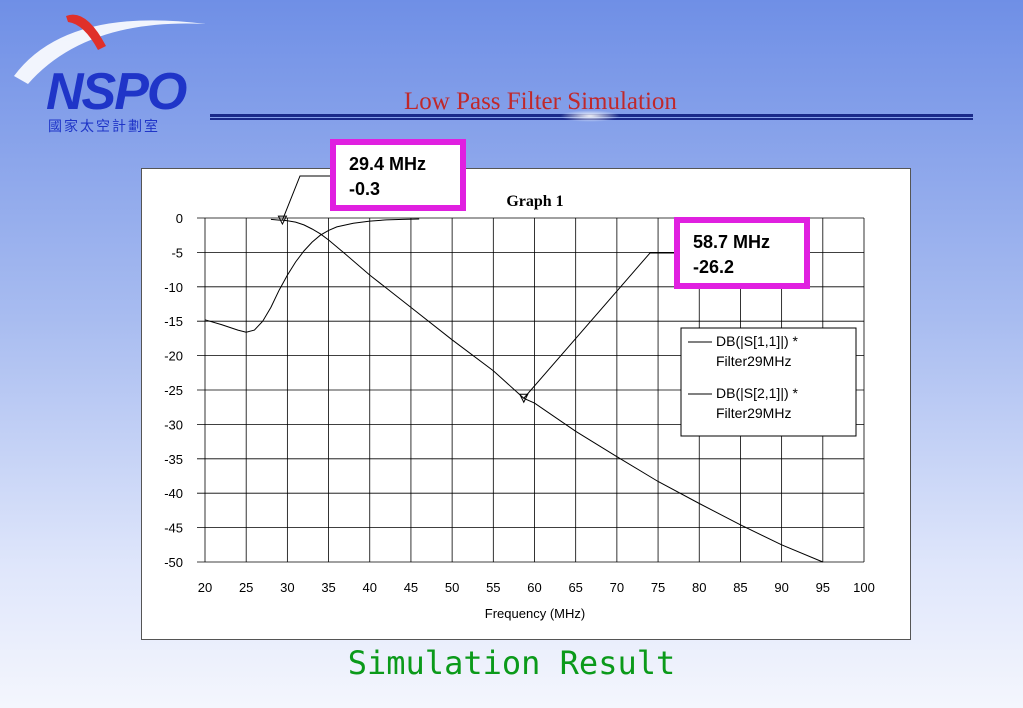 The image size is (1023, 708). Describe the element at coordinates (328, 587) in the screenshot. I see `x-tick-label: 35` at that location.